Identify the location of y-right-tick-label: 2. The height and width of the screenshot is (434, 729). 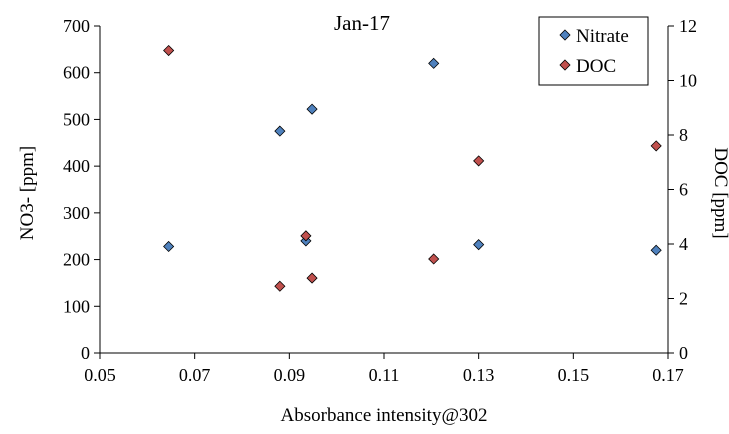
(683, 299).